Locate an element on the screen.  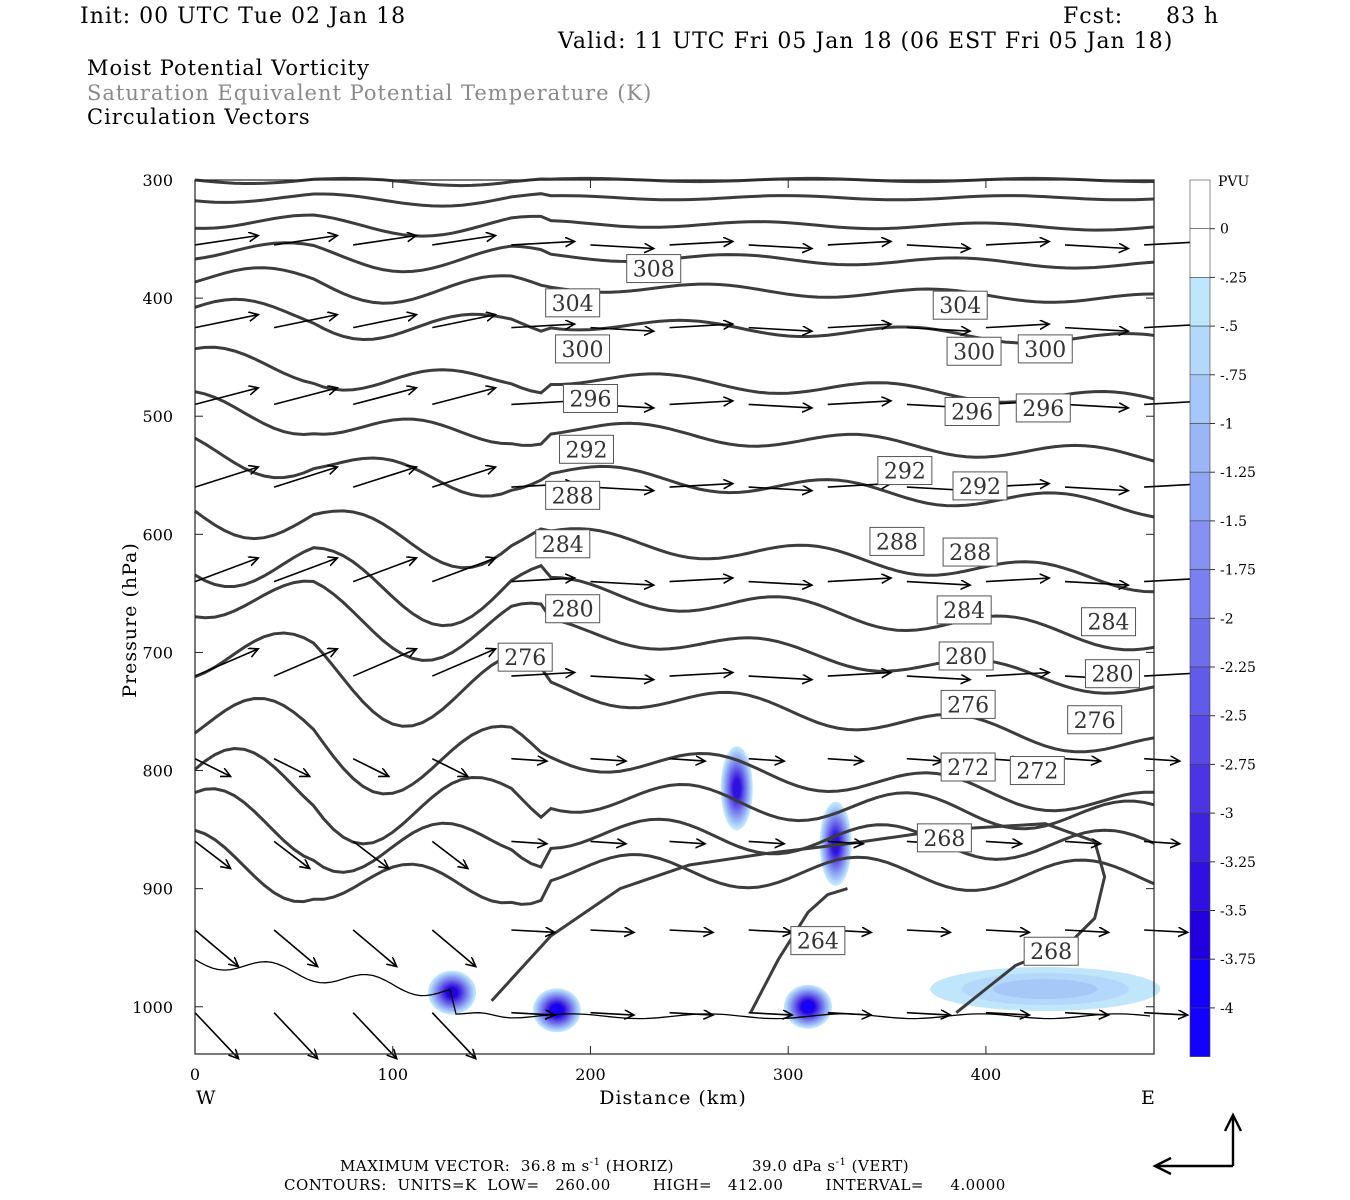
contour-label-text: 288 is located at coordinates (970, 553).